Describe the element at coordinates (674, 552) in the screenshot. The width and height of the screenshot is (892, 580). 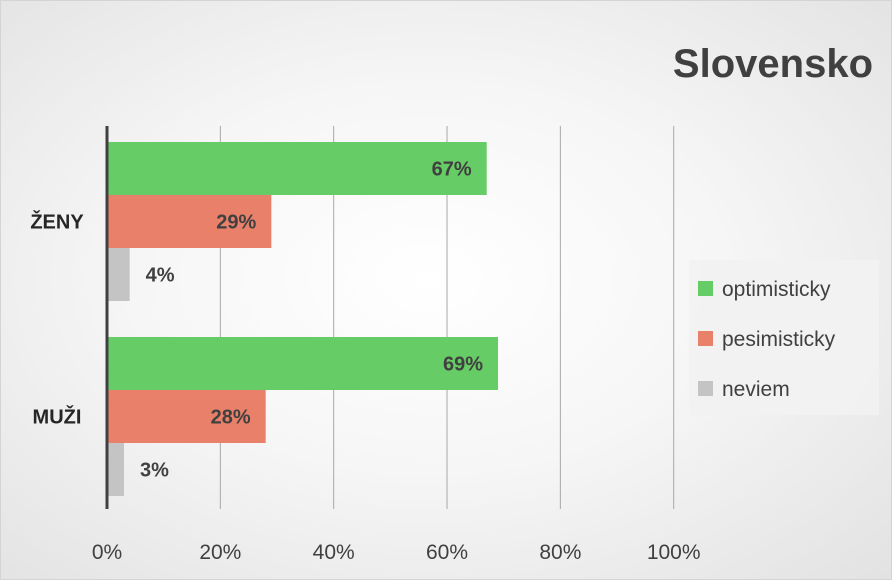
I see `x-tick-label: 100%` at that location.